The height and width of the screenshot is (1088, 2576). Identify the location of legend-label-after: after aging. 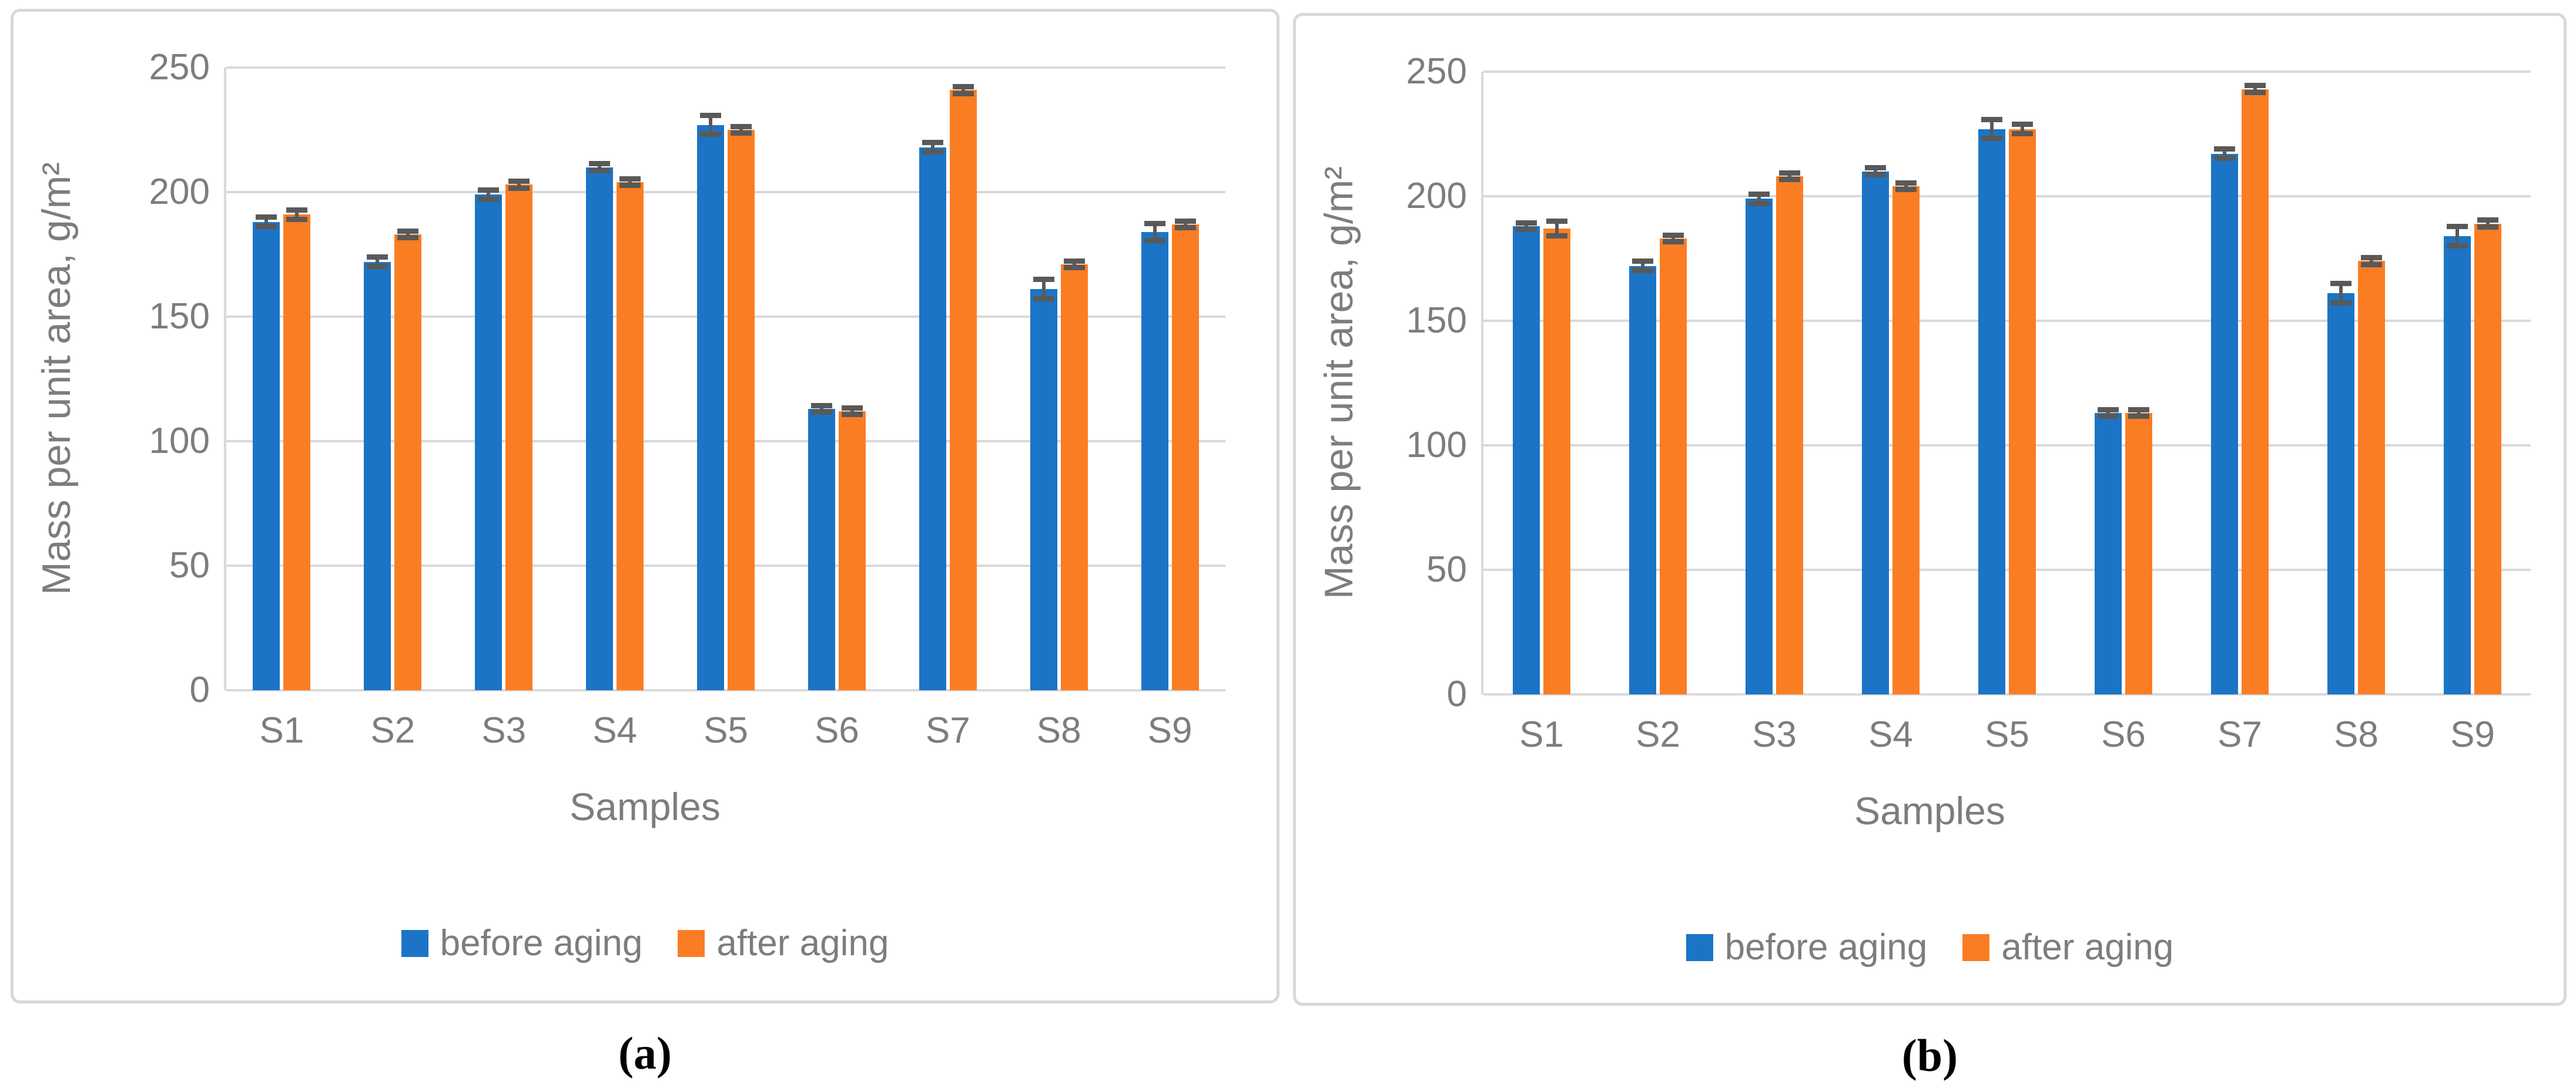
(2087, 947).